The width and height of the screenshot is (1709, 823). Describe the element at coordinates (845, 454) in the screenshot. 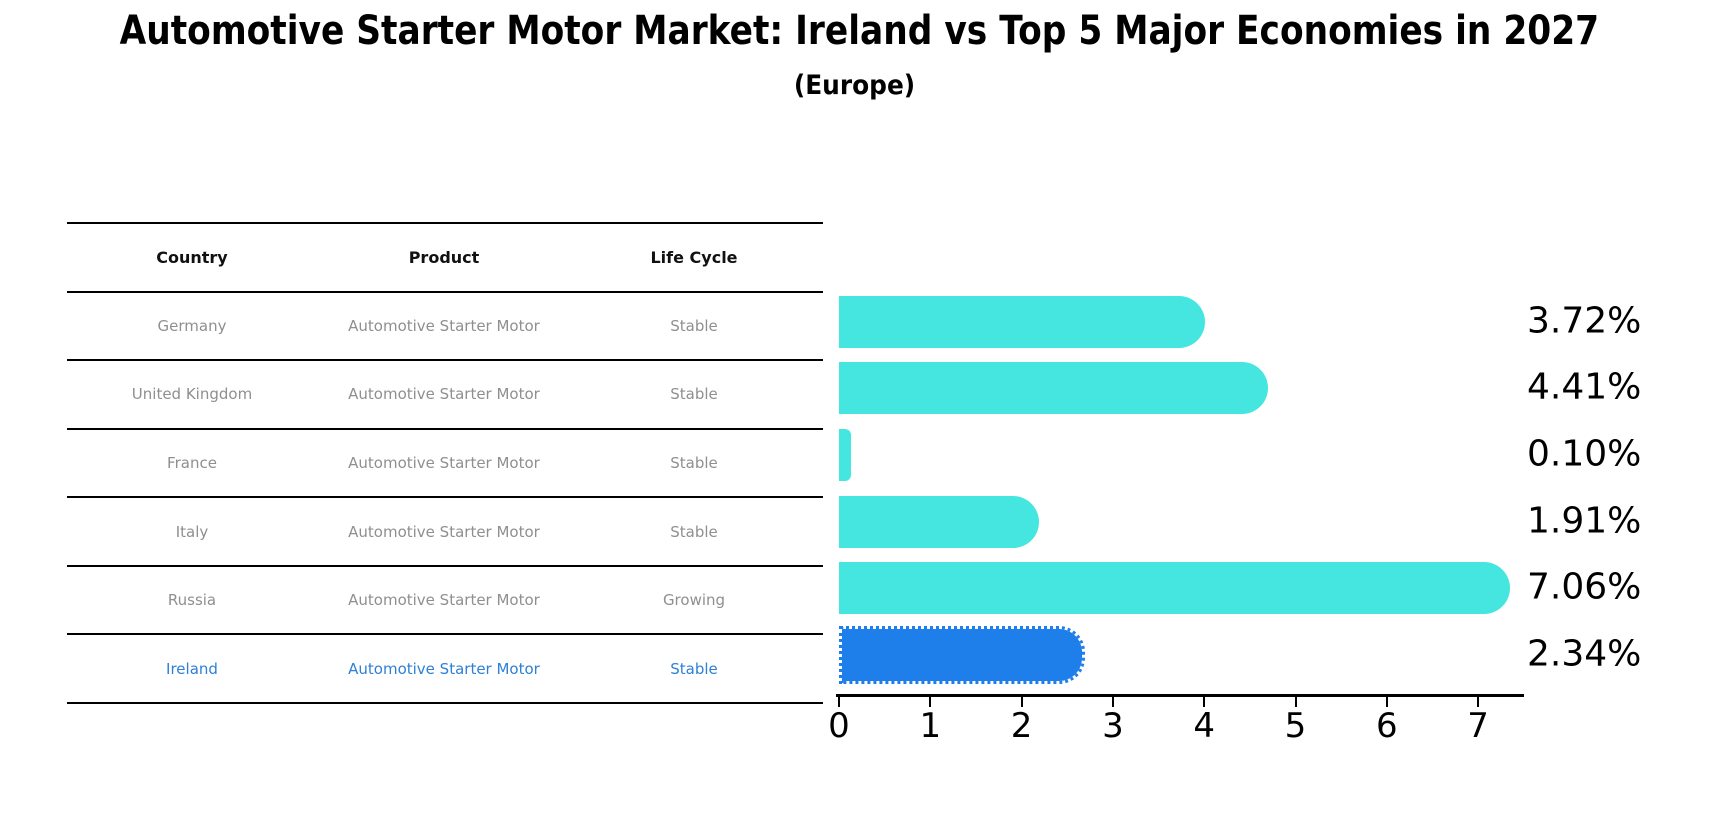

I see `bar-france` at that location.